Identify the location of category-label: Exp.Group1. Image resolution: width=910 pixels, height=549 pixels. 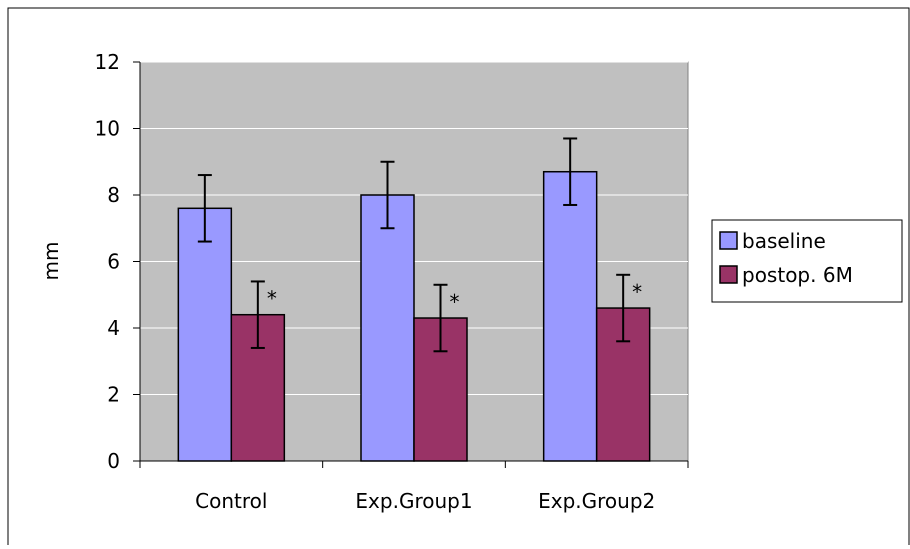
(413, 501).